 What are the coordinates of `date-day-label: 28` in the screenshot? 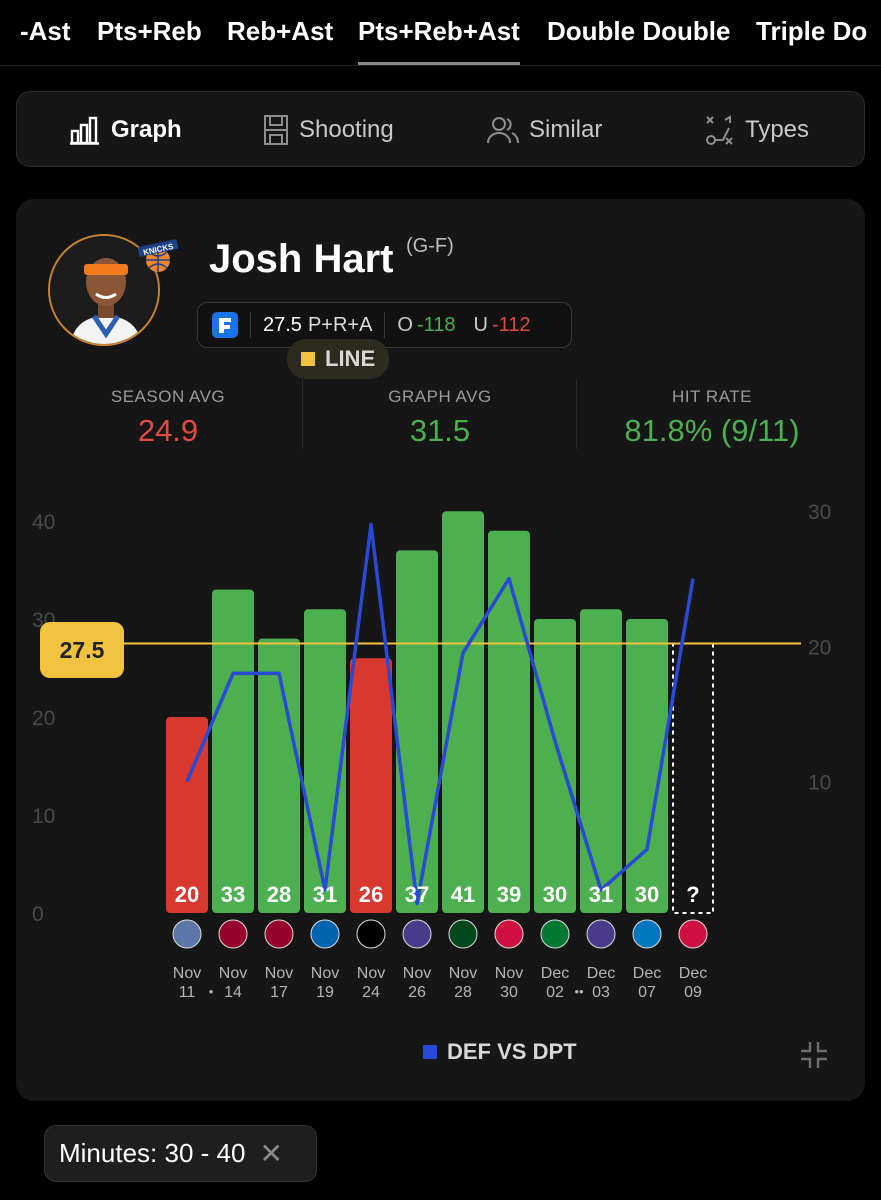 It's located at (463, 992).